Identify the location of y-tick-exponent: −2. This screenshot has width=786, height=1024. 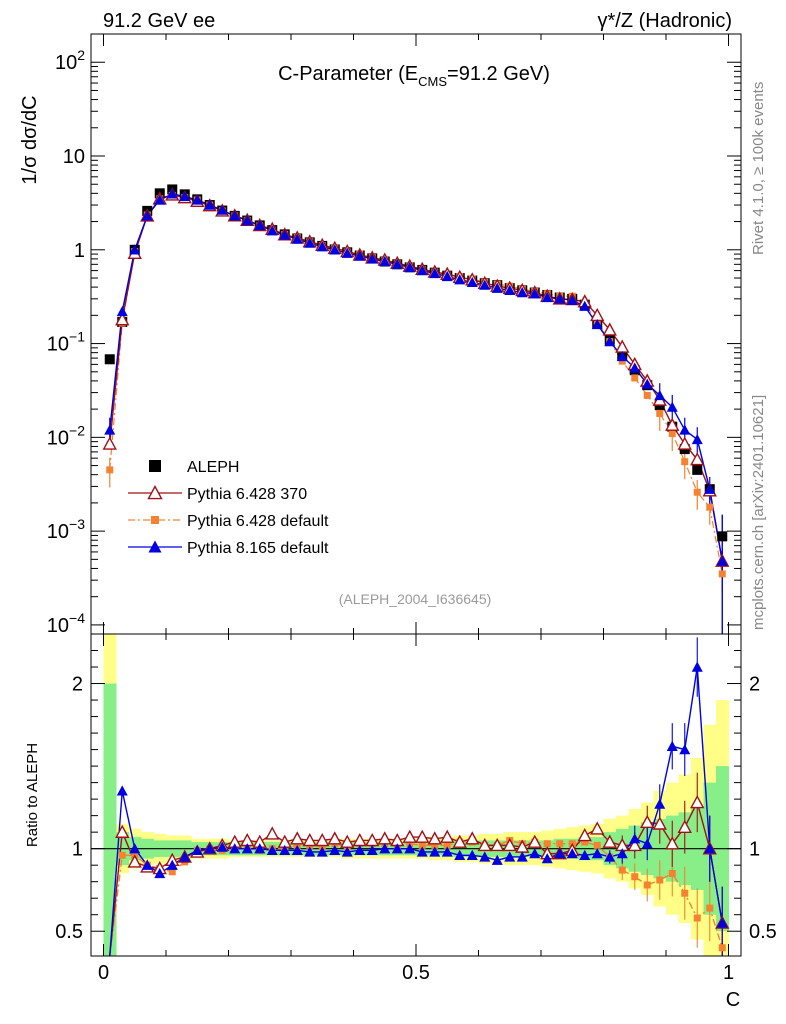
(77, 430).